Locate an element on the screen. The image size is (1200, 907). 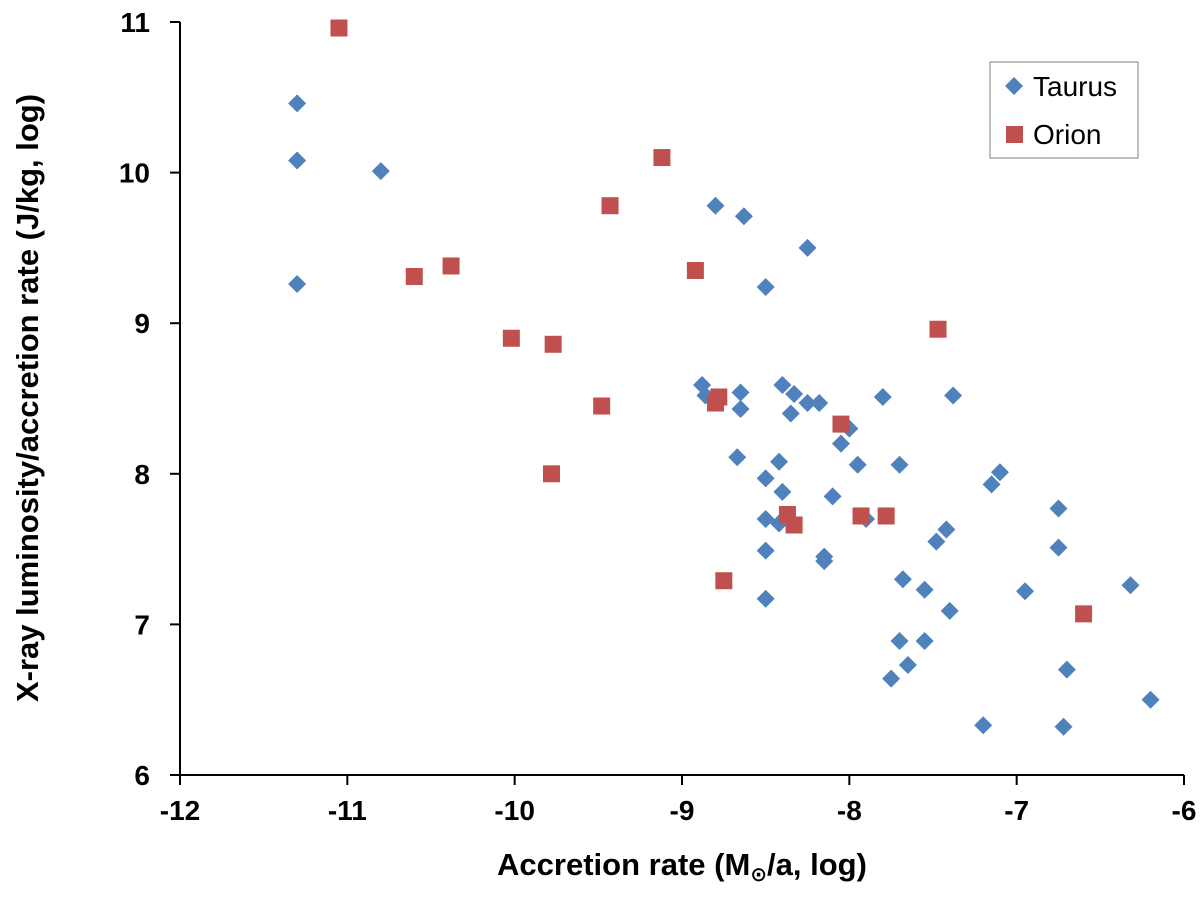
x-axis-title-symbol: ⊙ is located at coordinates (758, 875).